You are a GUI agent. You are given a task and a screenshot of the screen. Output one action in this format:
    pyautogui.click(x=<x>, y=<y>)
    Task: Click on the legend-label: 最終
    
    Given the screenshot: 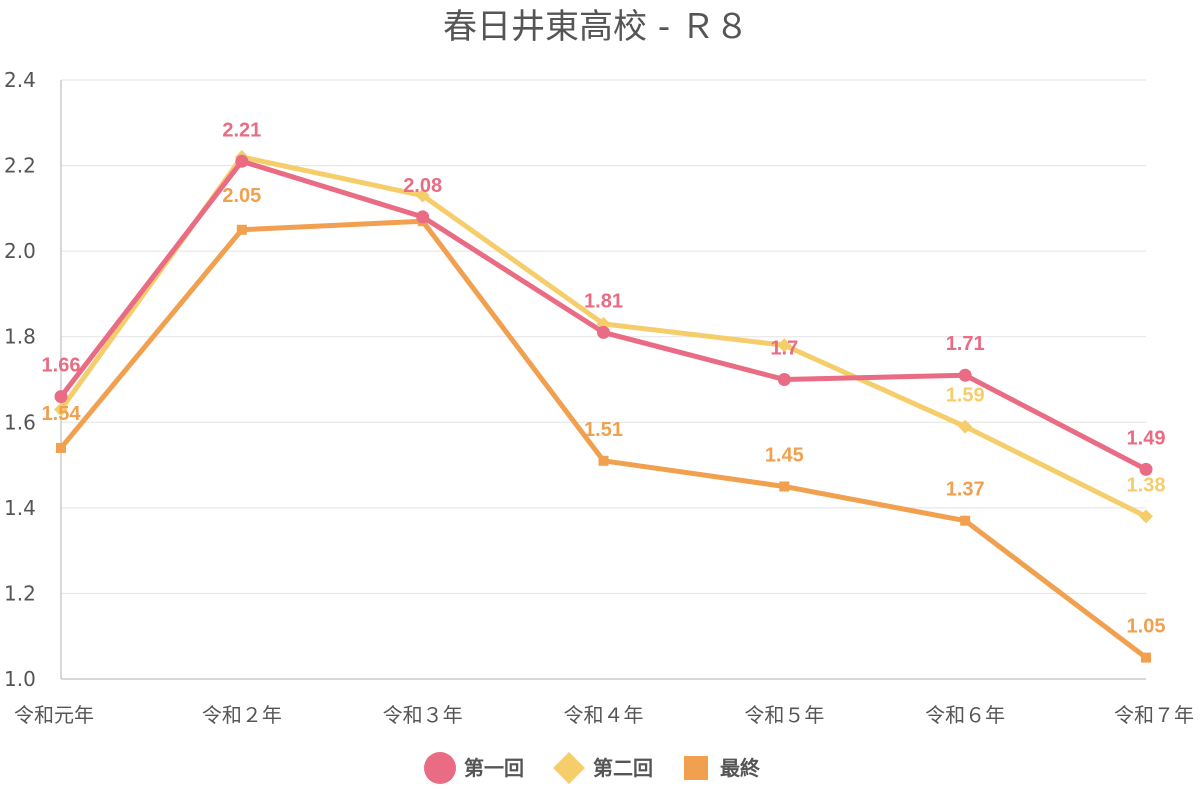 What is the action you would take?
    pyautogui.click(x=740, y=768)
    